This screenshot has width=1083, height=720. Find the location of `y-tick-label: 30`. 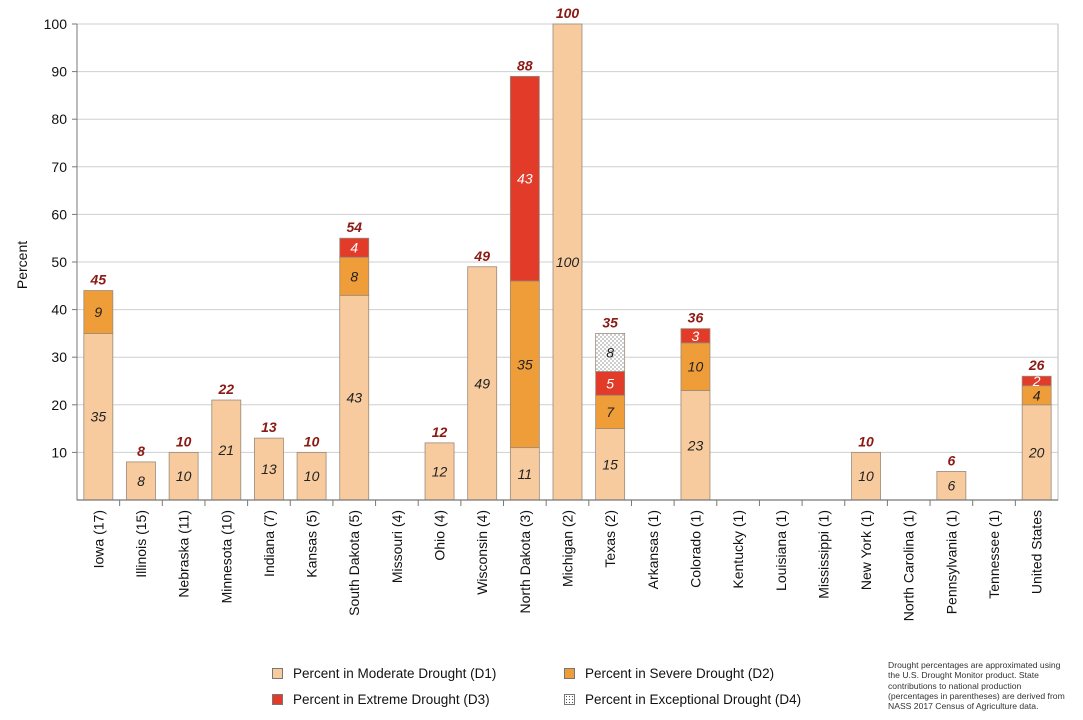

y-tick-label: 30 is located at coordinates (59, 357).